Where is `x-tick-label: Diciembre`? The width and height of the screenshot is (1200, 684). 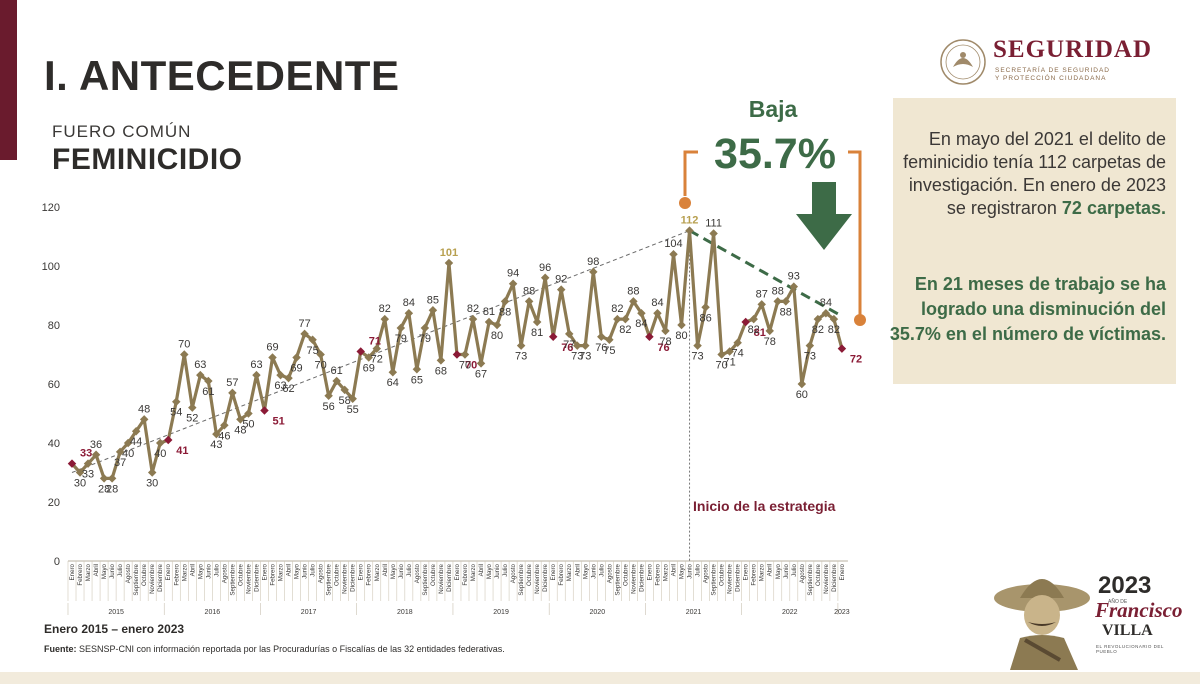 x-tick-label: Diciembre is located at coordinates (738, 577).